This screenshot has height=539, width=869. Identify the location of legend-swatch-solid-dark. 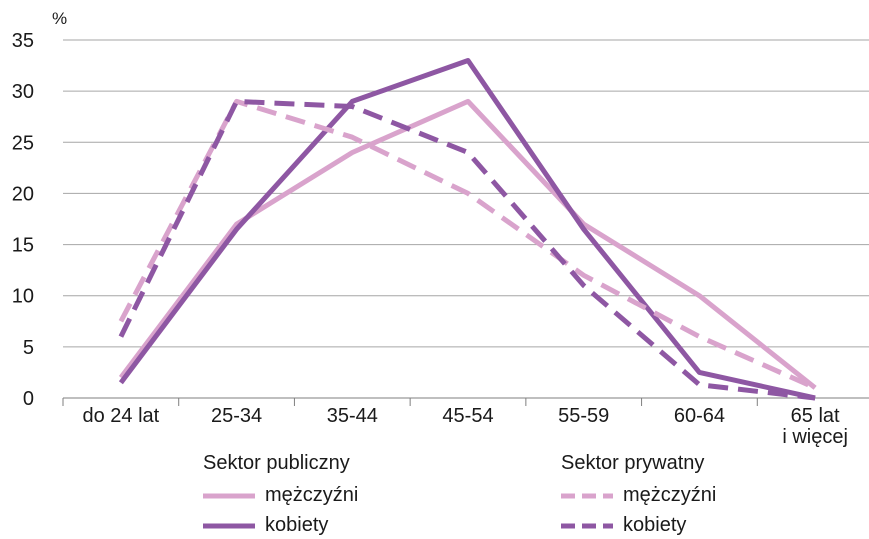
(229, 525).